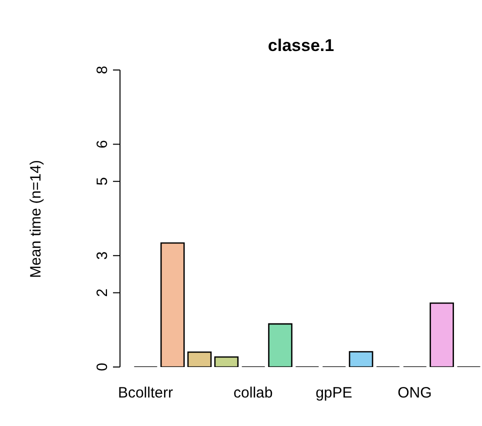 The image size is (482, 426). What do you see at coordinates (102, 70) in the screenshot?
I see `y-tick-label: 8` at bounding box center [102, 70].